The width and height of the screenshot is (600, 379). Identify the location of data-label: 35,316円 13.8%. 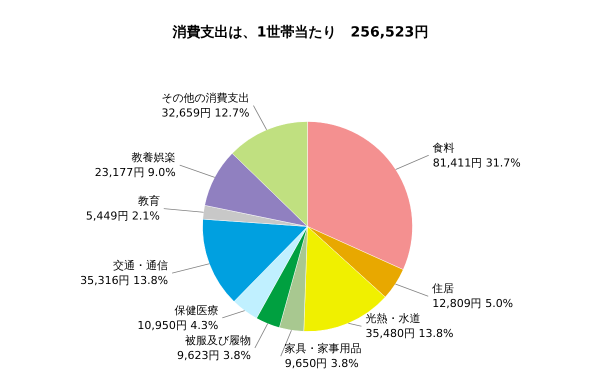
(124, 281).